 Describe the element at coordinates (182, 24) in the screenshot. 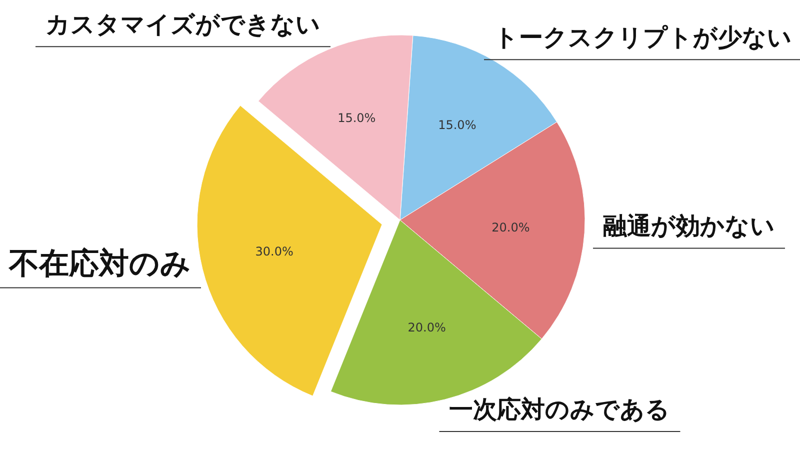

I see `slice-label: カスタマイズができない` at that location.